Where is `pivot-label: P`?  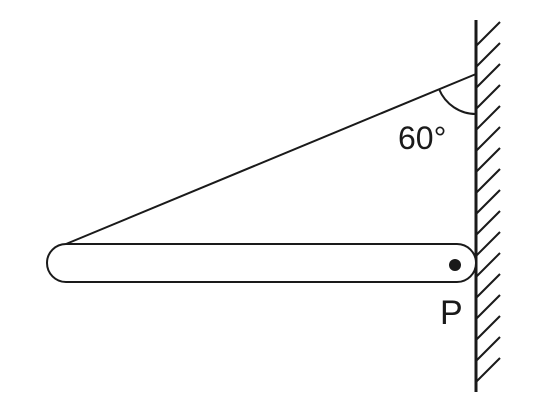 pivot-label: P is located at coordinates (451, 313).